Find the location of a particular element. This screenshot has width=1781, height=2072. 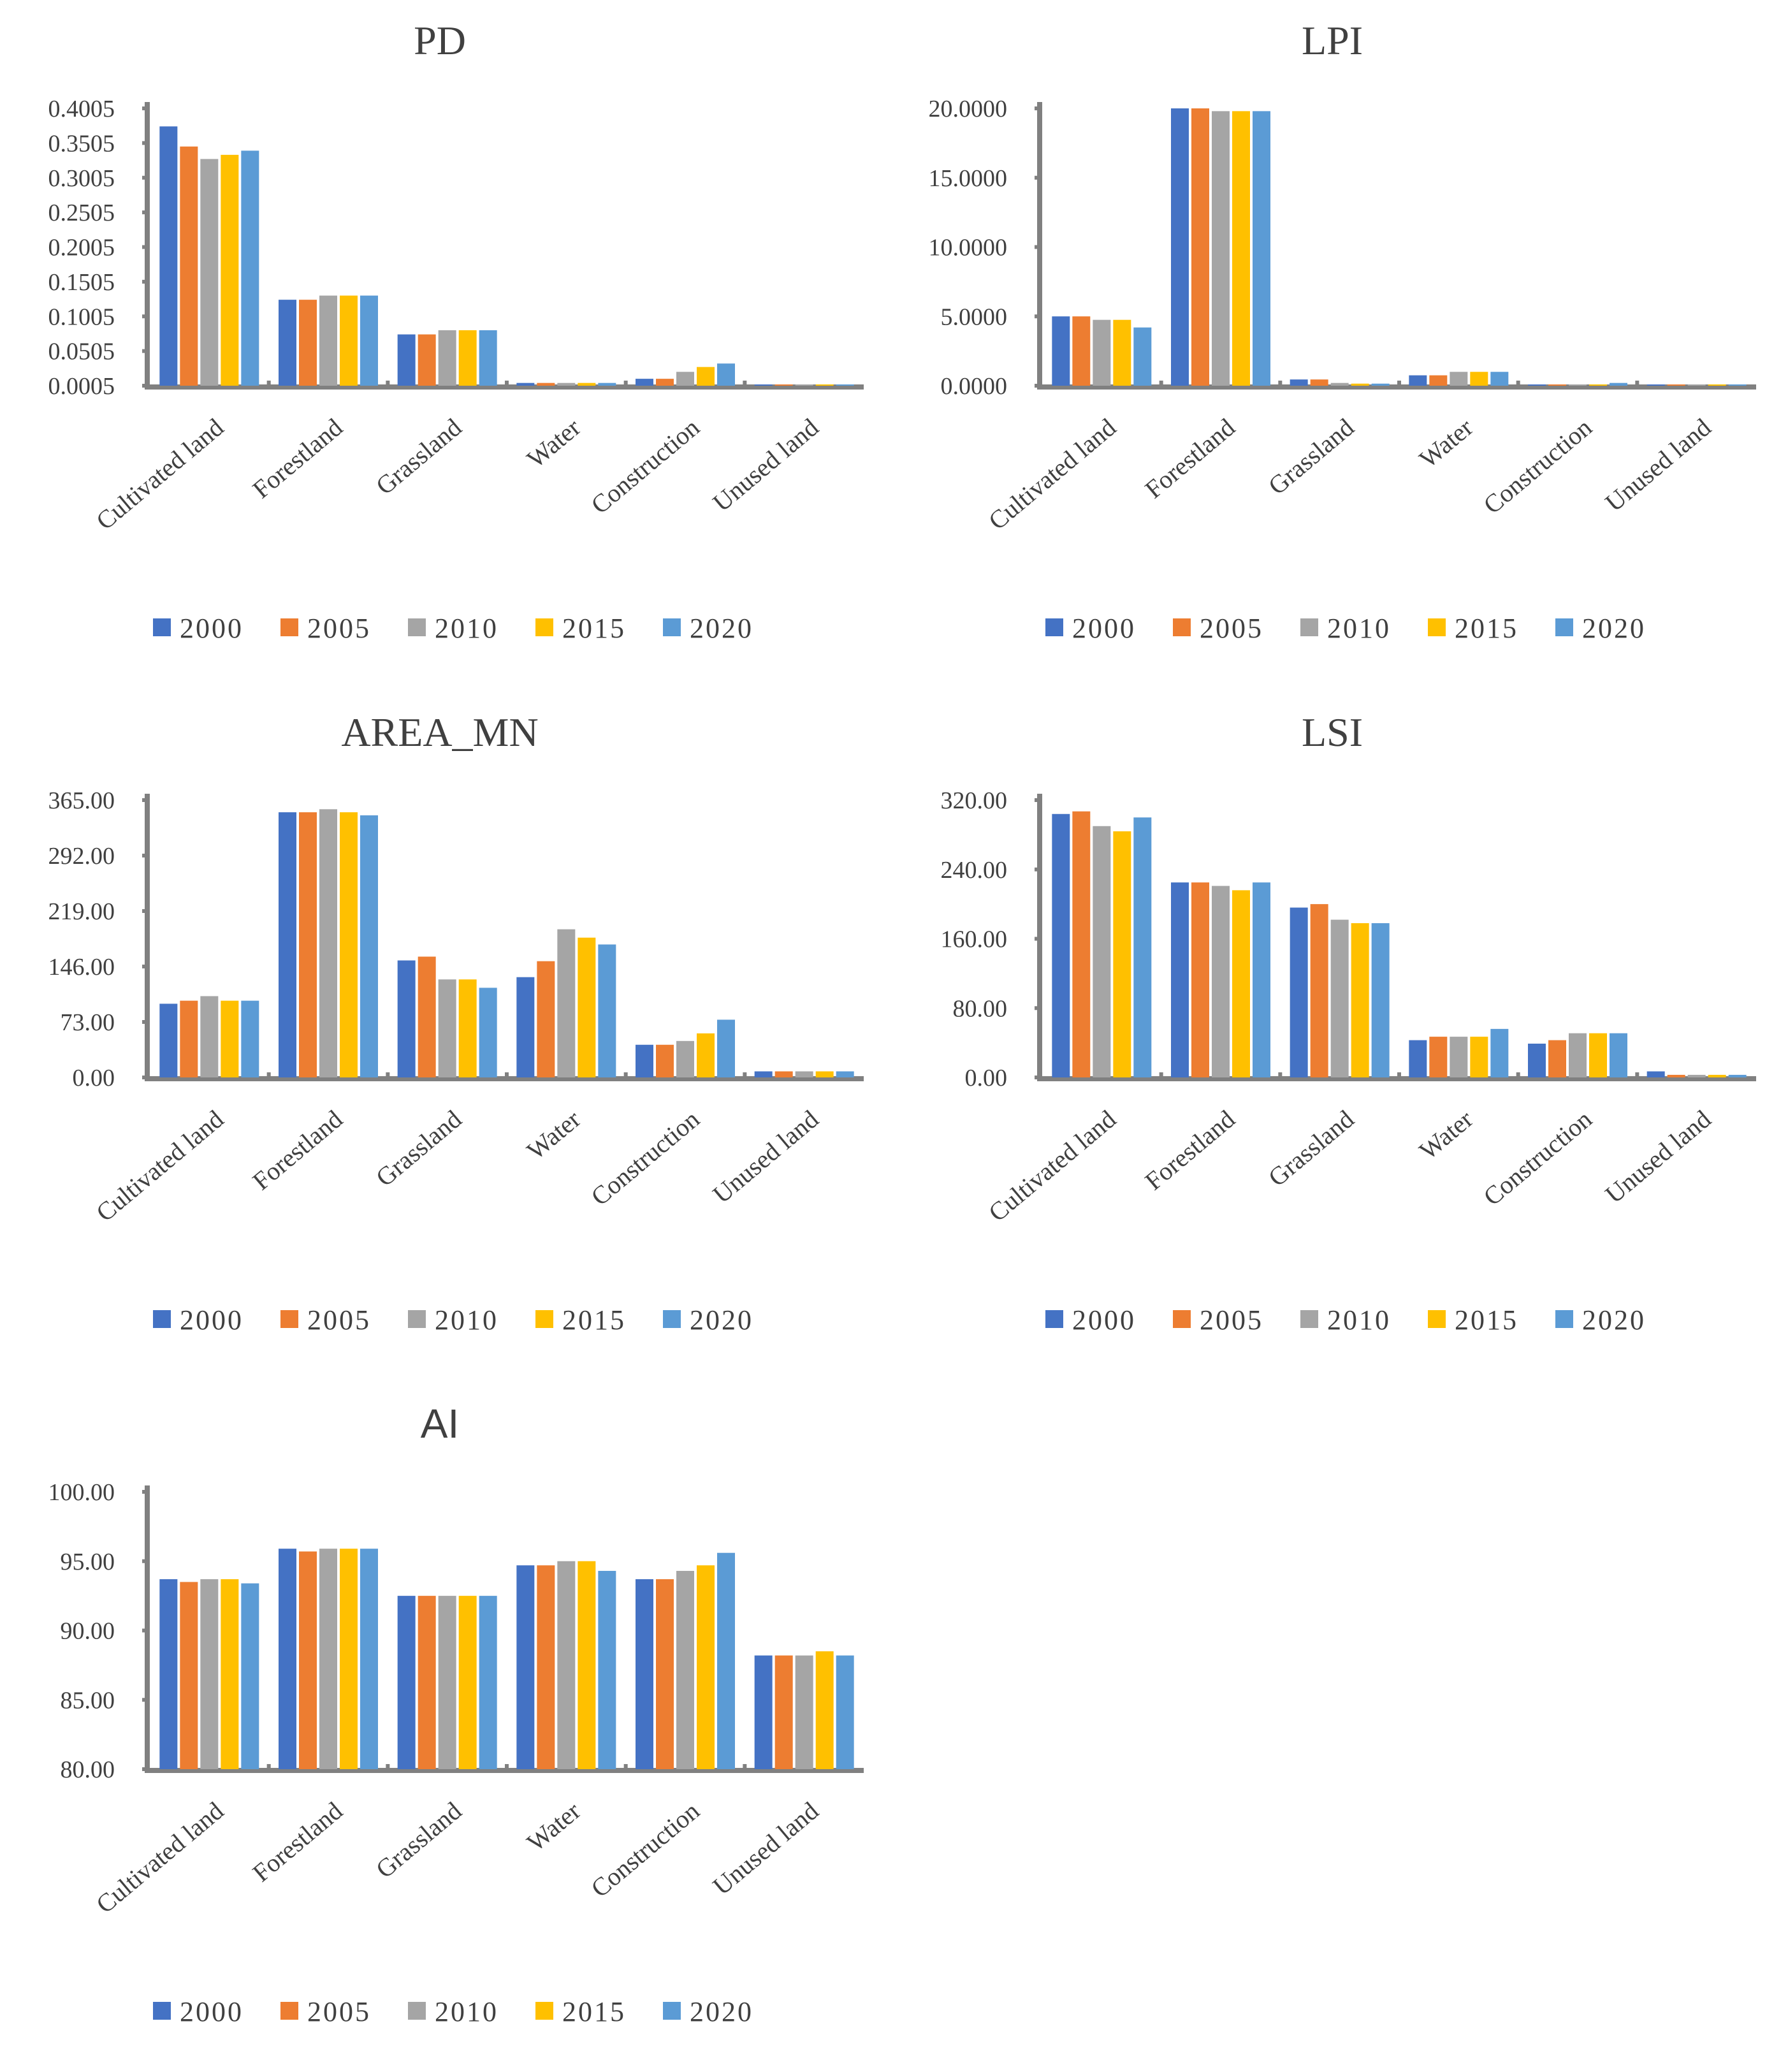

y-tick-label: 15.0000 is located at coordinates (969, 178).